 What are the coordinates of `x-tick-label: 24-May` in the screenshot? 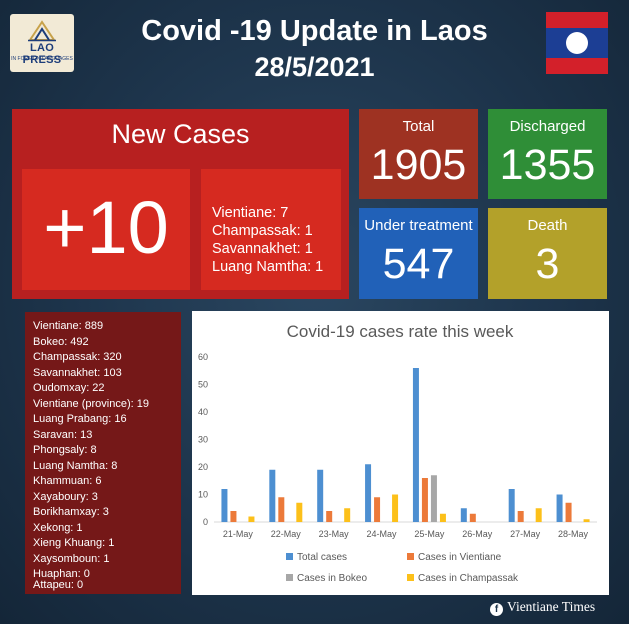 It's located at (382, 534).